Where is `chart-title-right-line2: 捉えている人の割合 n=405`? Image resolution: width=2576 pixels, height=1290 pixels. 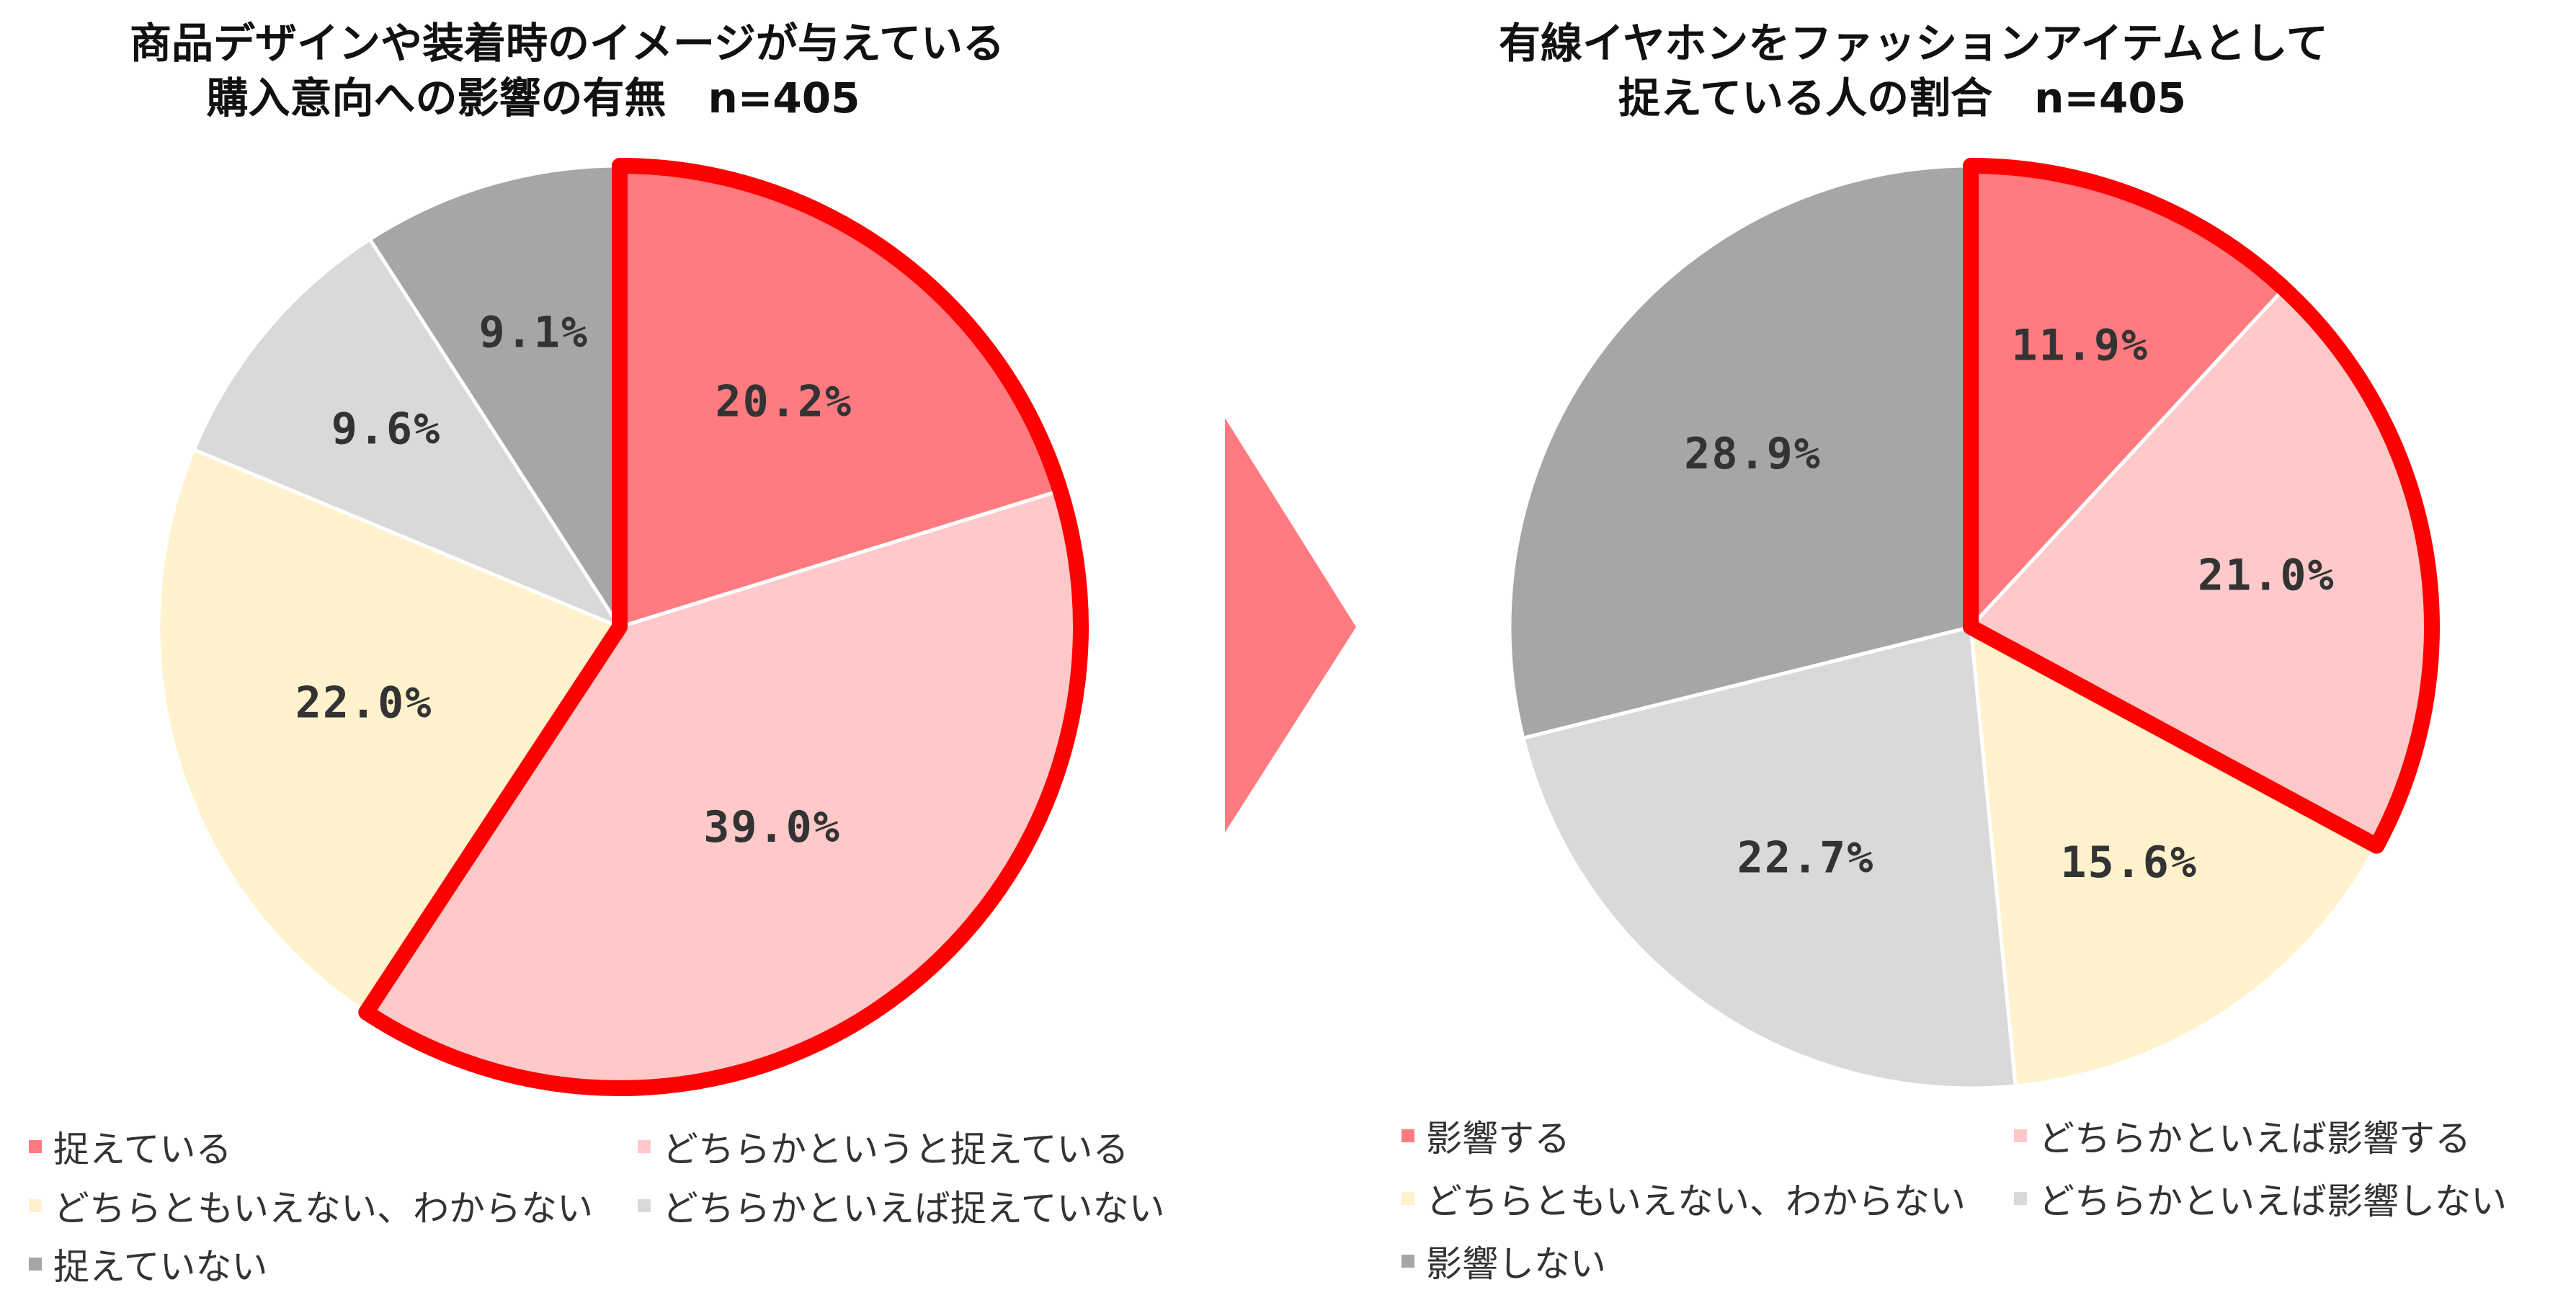 chart-title-right-line2: 捉えている人の割合 n=405 is located at coordinates (1902, 98).